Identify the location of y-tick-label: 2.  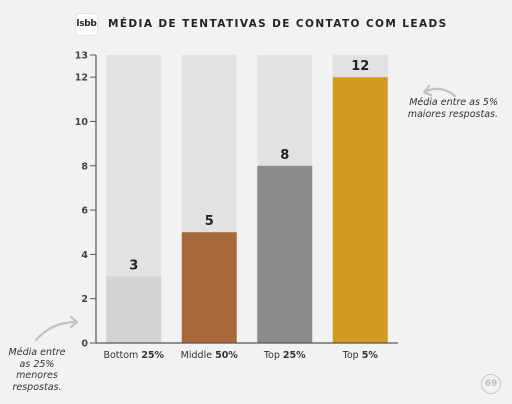
(84, 299).